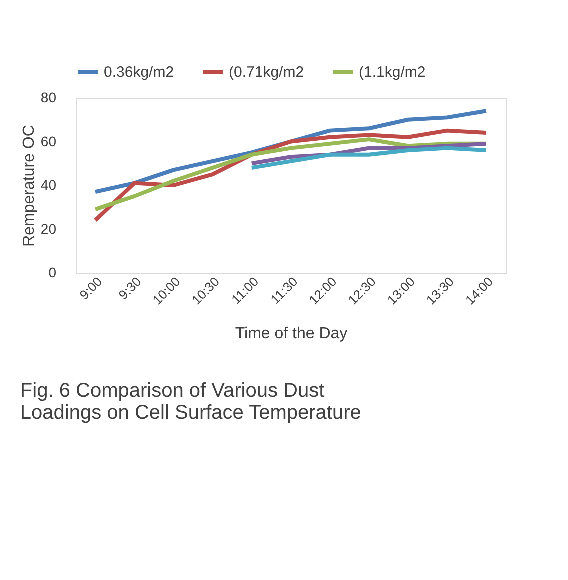 This screenshot has height=580, width=568. What do you see at coordinates (48, 141) in the screenshot?
I see `y-tick-label: 60` at bounding box center [48, 141].